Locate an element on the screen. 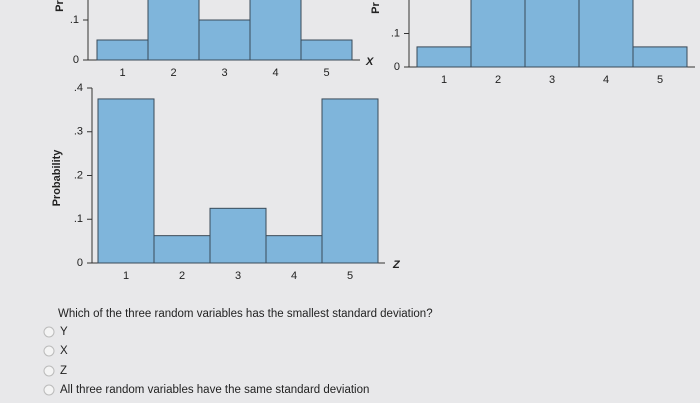 The width and height of the screenshot is (700, 403). option-label: X is located at coordinates (64, 351).